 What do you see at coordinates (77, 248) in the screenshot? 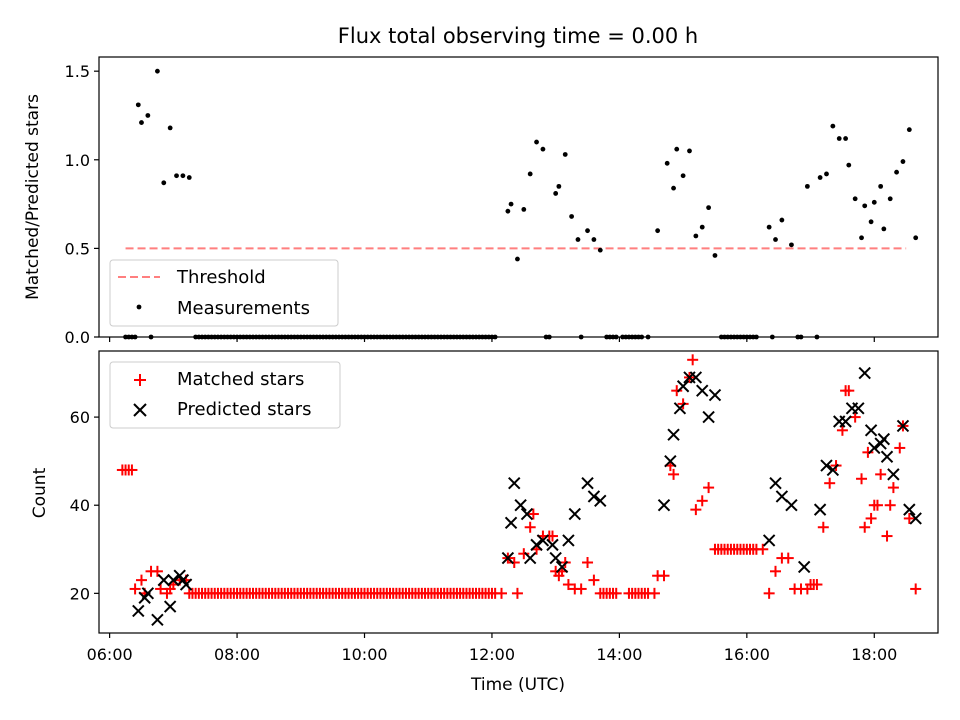
I see `top-y-tick-label: 0.5` at bounding box center [77, 248].